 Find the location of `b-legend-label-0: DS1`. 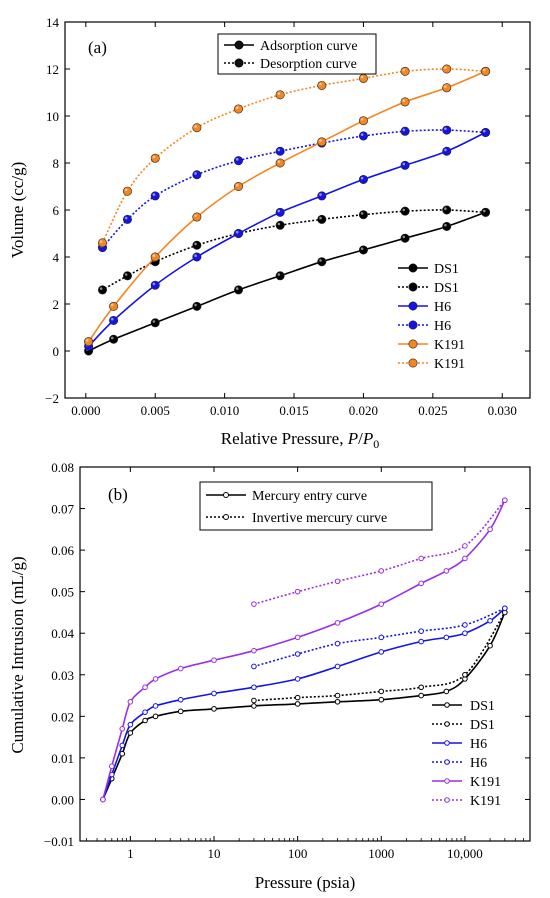

b-legend-label-0: DS1 is located at coordinates (482, 706).